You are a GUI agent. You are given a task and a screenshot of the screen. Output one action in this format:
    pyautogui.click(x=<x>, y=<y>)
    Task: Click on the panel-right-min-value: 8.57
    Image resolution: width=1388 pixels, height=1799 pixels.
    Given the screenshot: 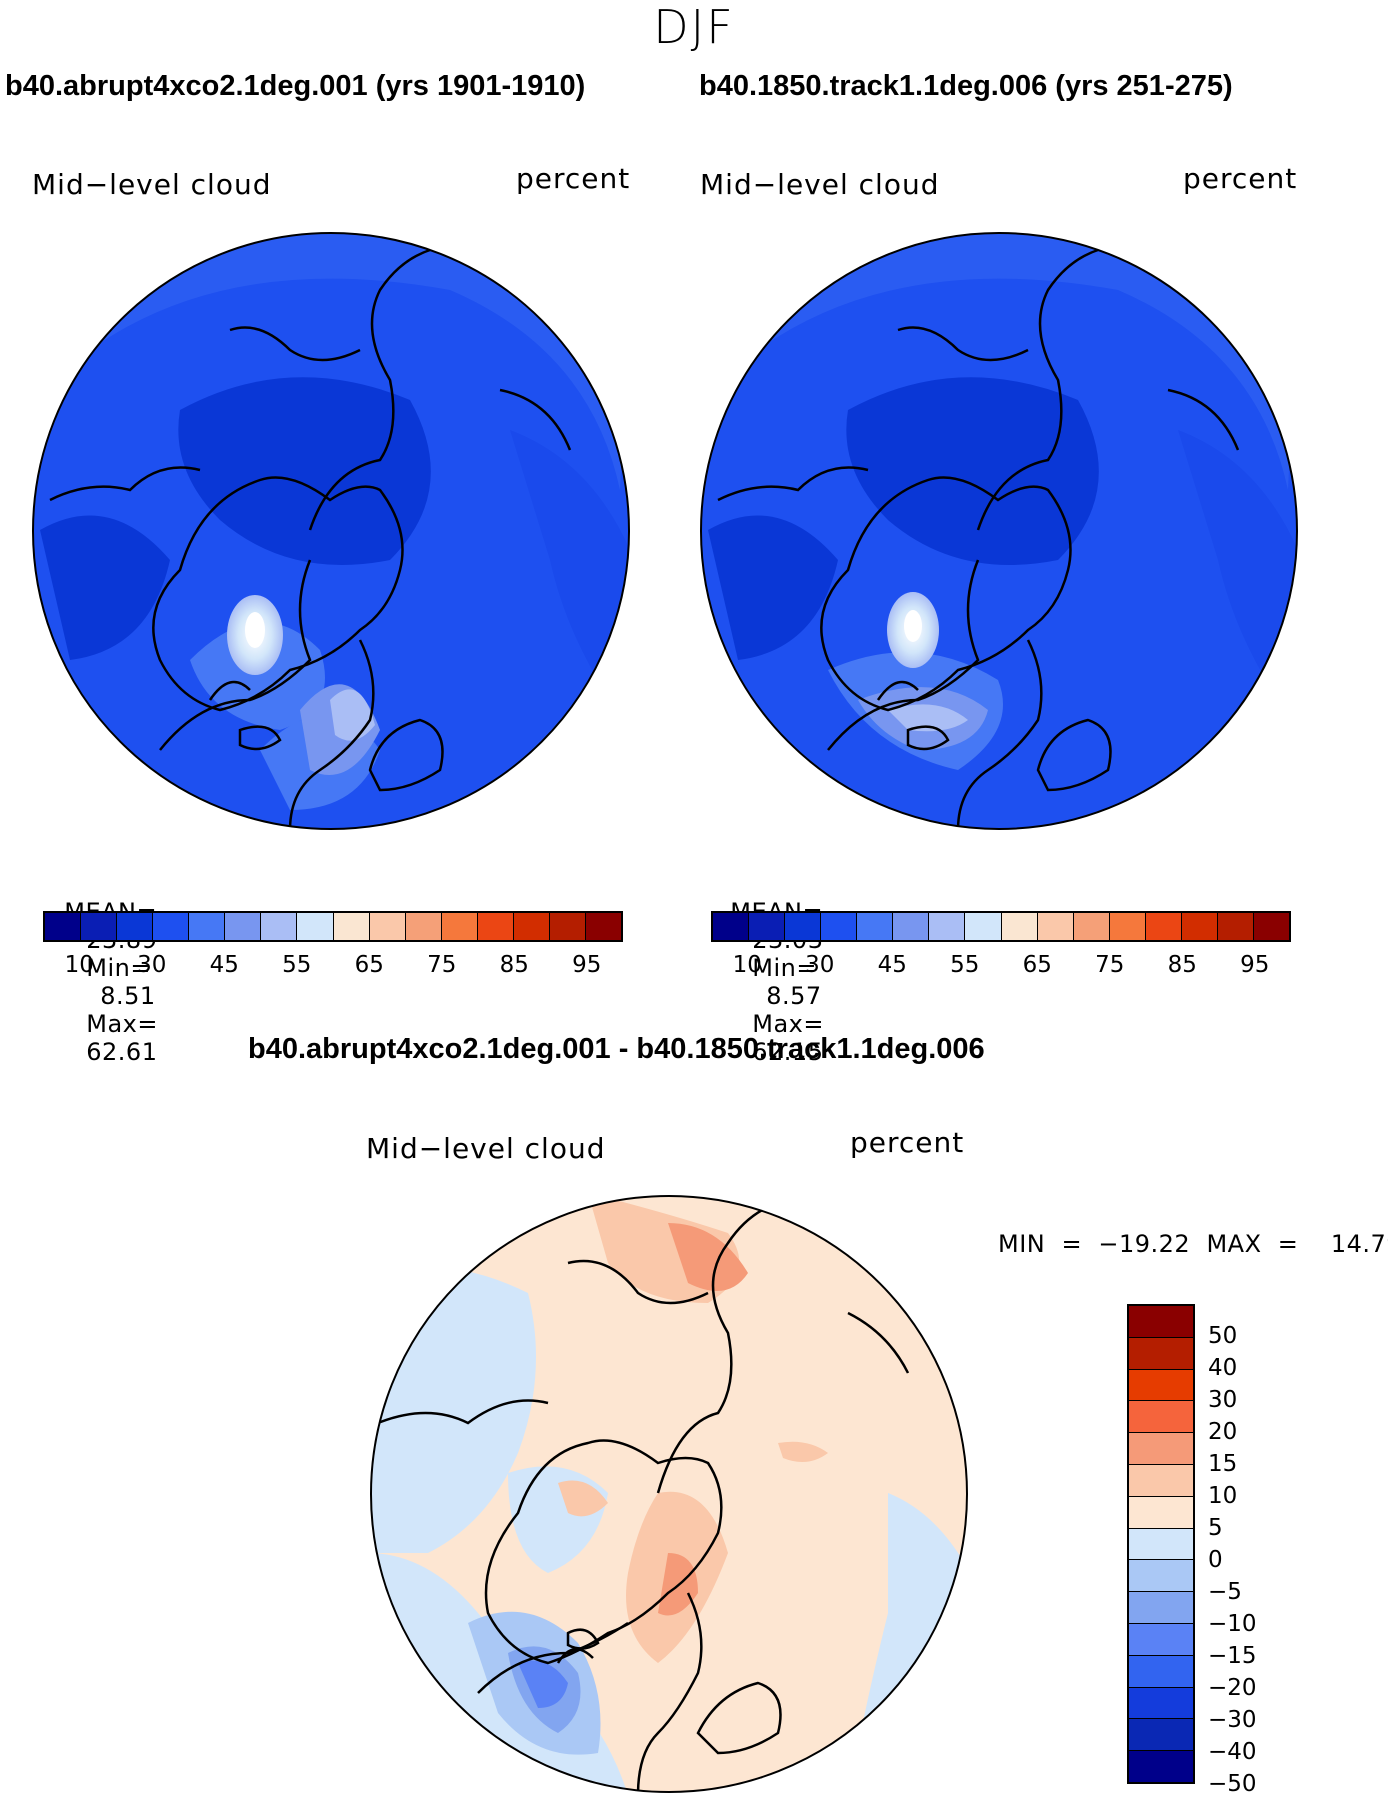 What is the action you would take?
    pyautogui.click(x=794, y=996)
    